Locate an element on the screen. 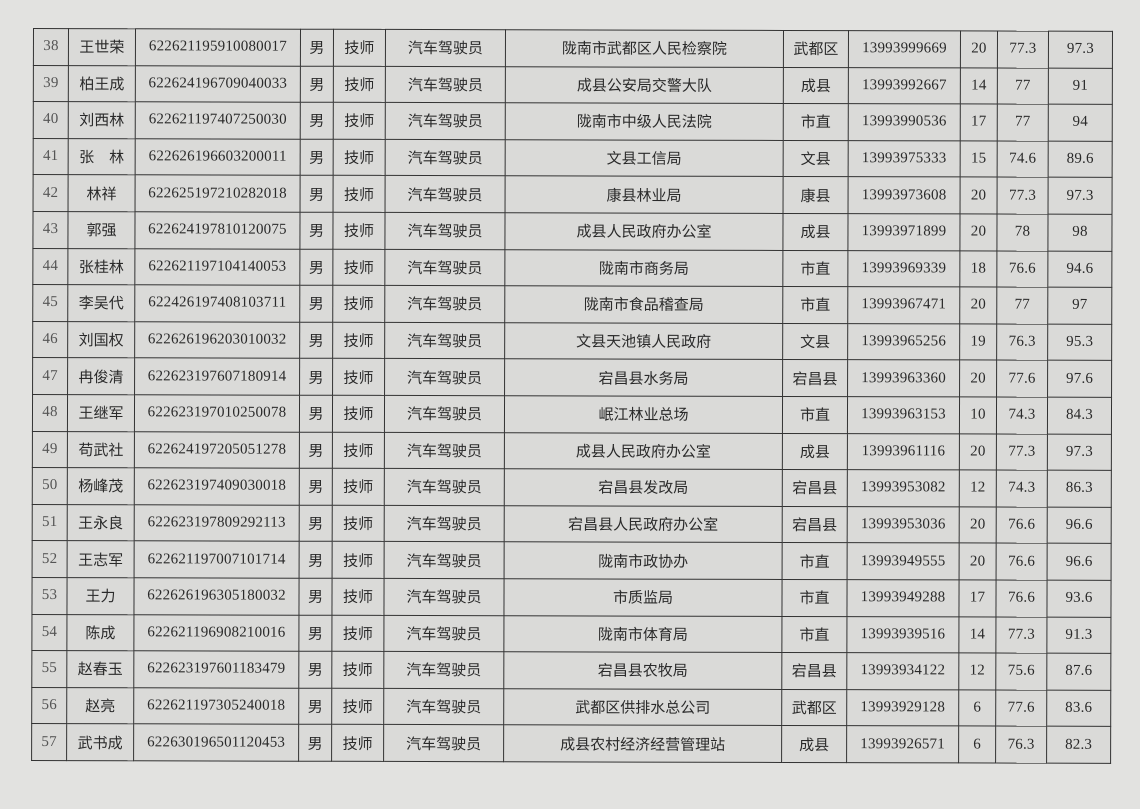 The width and height of the screenshot is (1140, 809). work-unit-cell: 陇南市食品稽查局 is located at coordinates (643, 304).